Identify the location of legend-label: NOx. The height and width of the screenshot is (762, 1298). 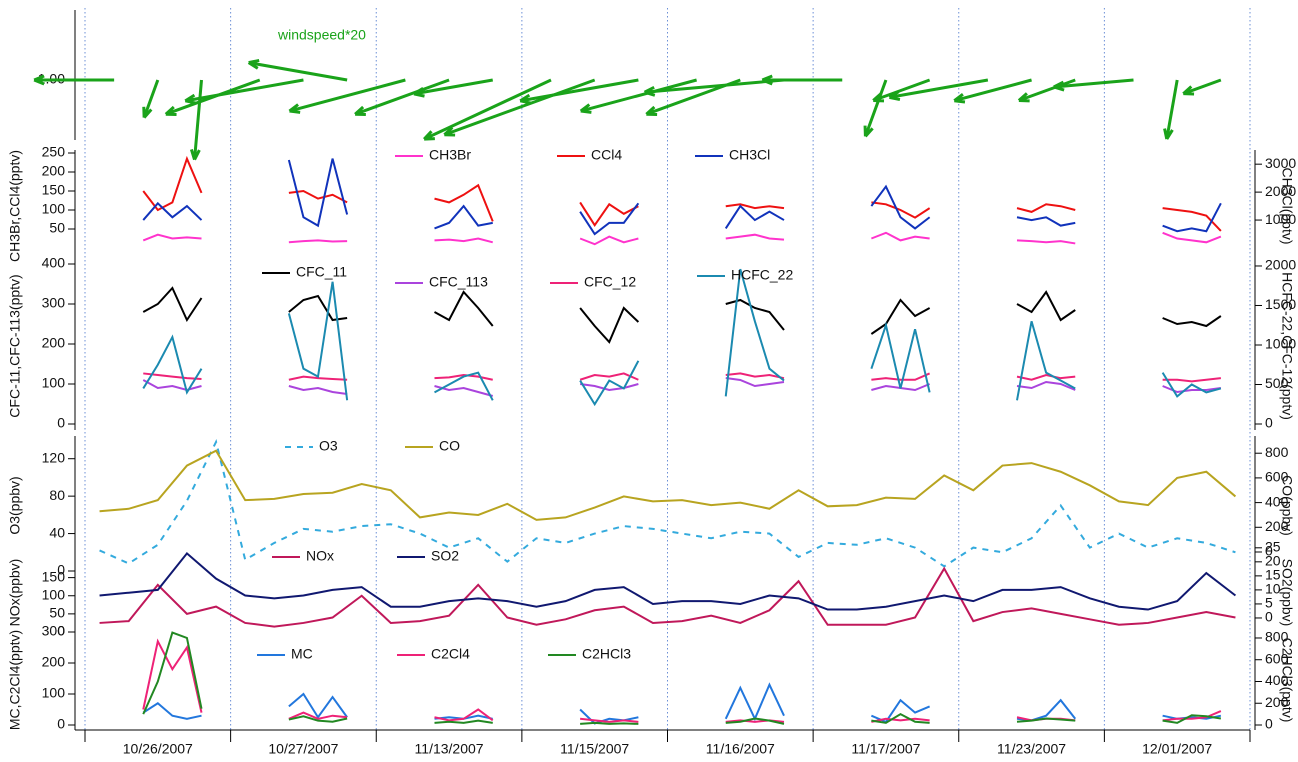
(320, 556).